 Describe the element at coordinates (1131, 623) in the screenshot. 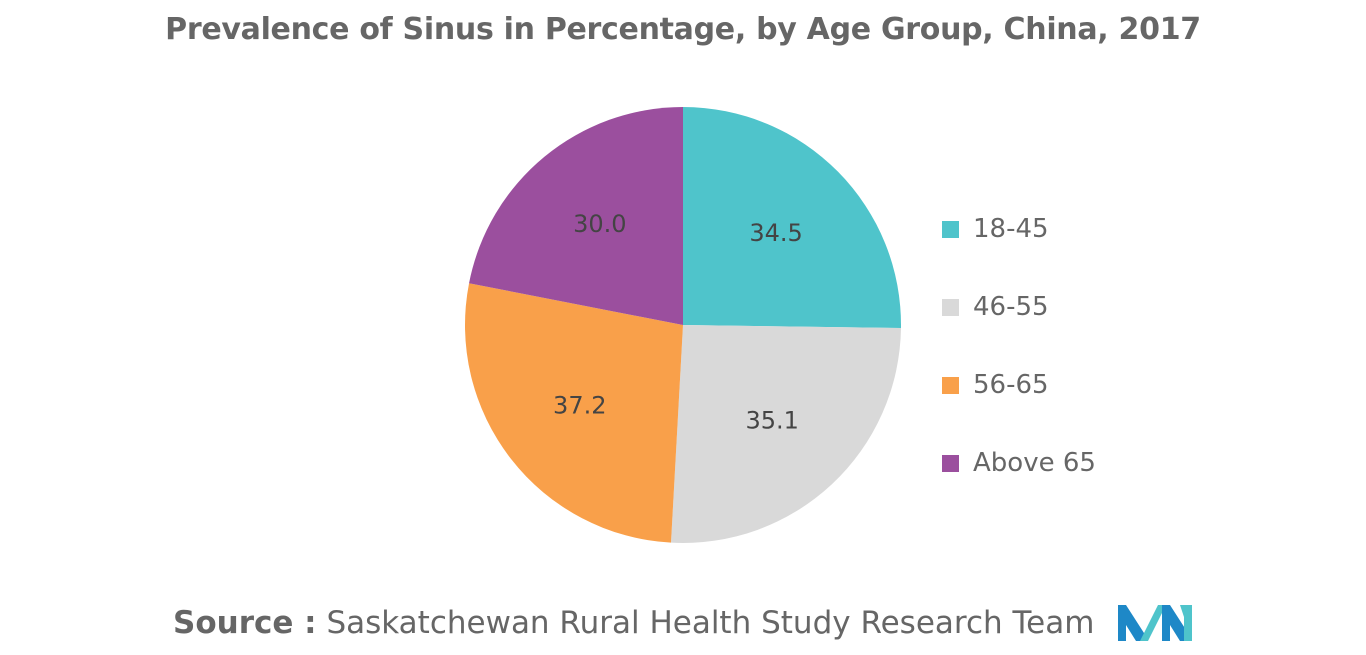

I see `logo-left-shape` at that location.